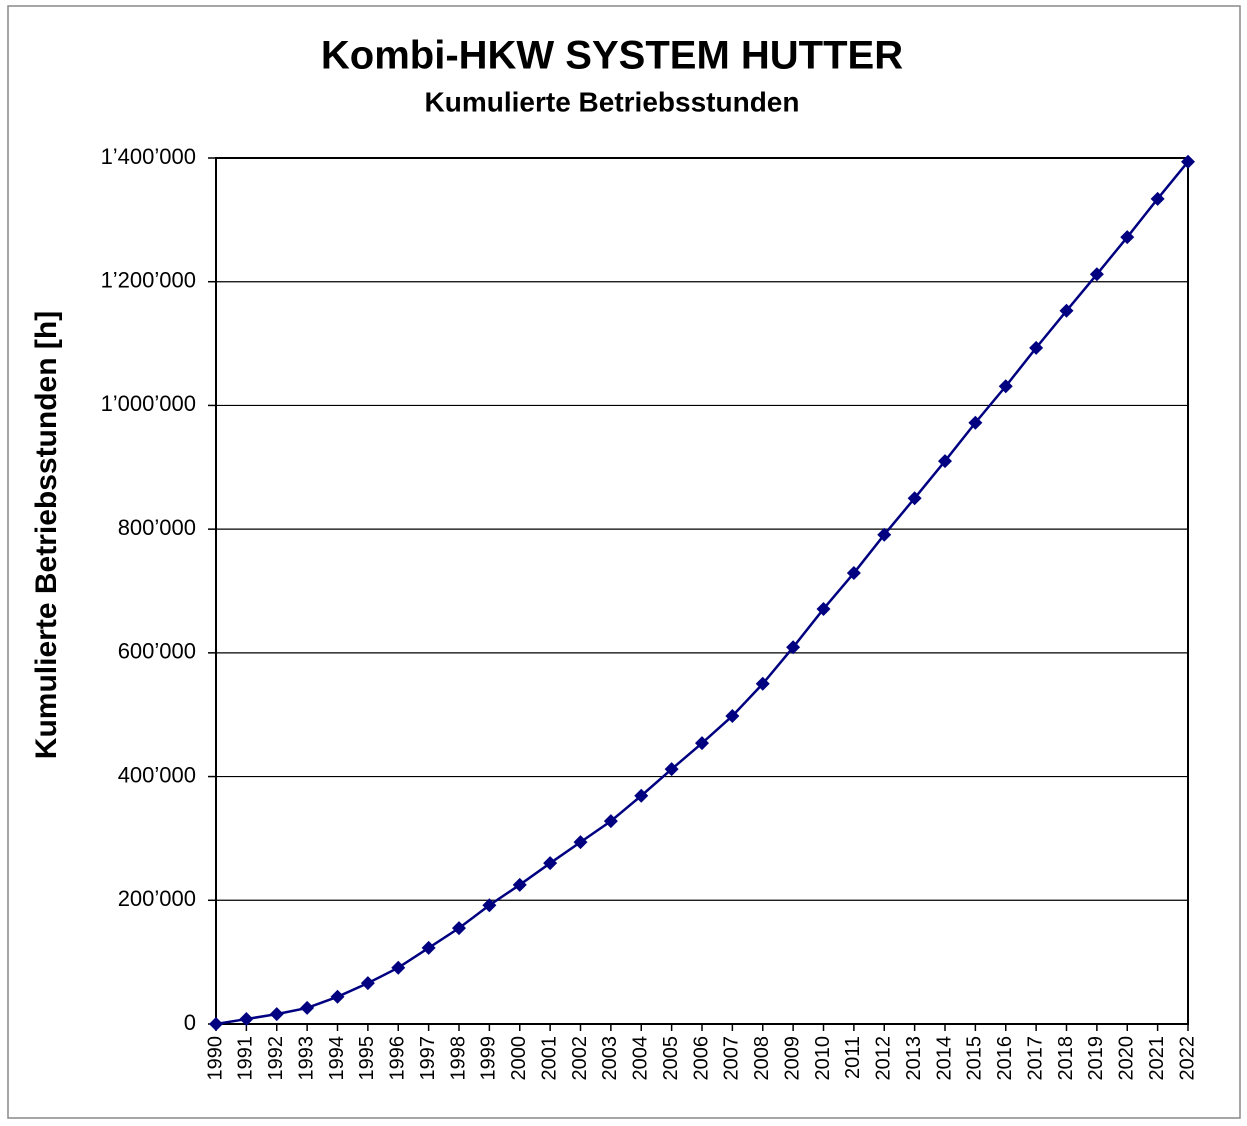  What do you see at coordinates (671, 1058) in the screenshot?
I see `x-tick-label: 2005` at bounding box center [671, 1058].